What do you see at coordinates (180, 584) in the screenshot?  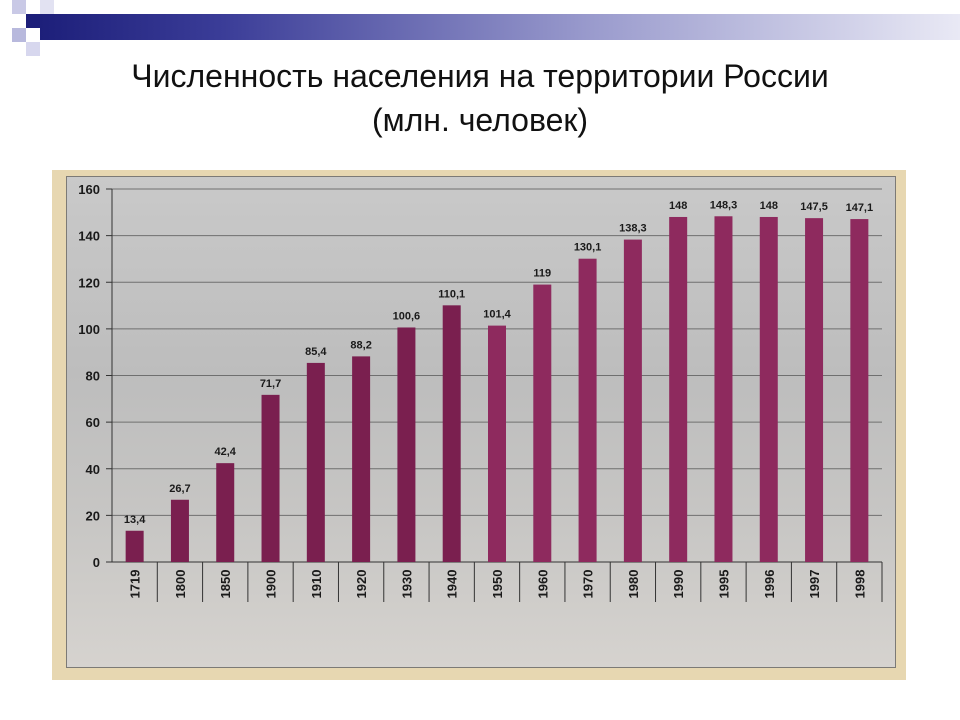 I see `x-tick-label: 1800` at bounding box center [180, 584].